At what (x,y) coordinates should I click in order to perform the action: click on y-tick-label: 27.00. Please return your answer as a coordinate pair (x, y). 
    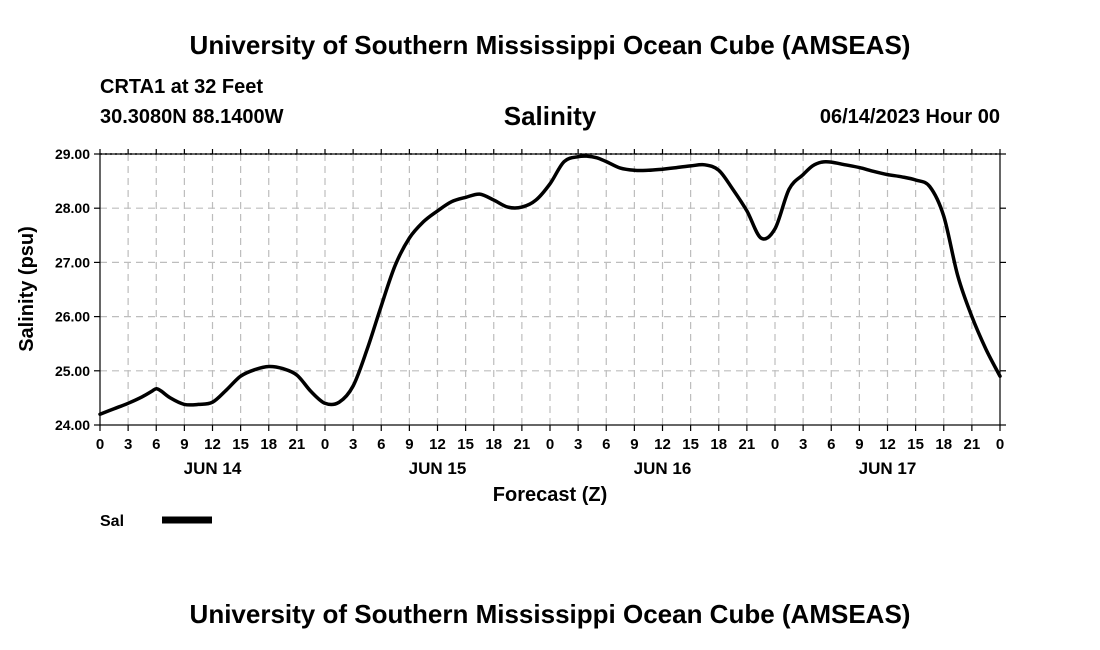
    Looking at the image, I should click on (72, 262).